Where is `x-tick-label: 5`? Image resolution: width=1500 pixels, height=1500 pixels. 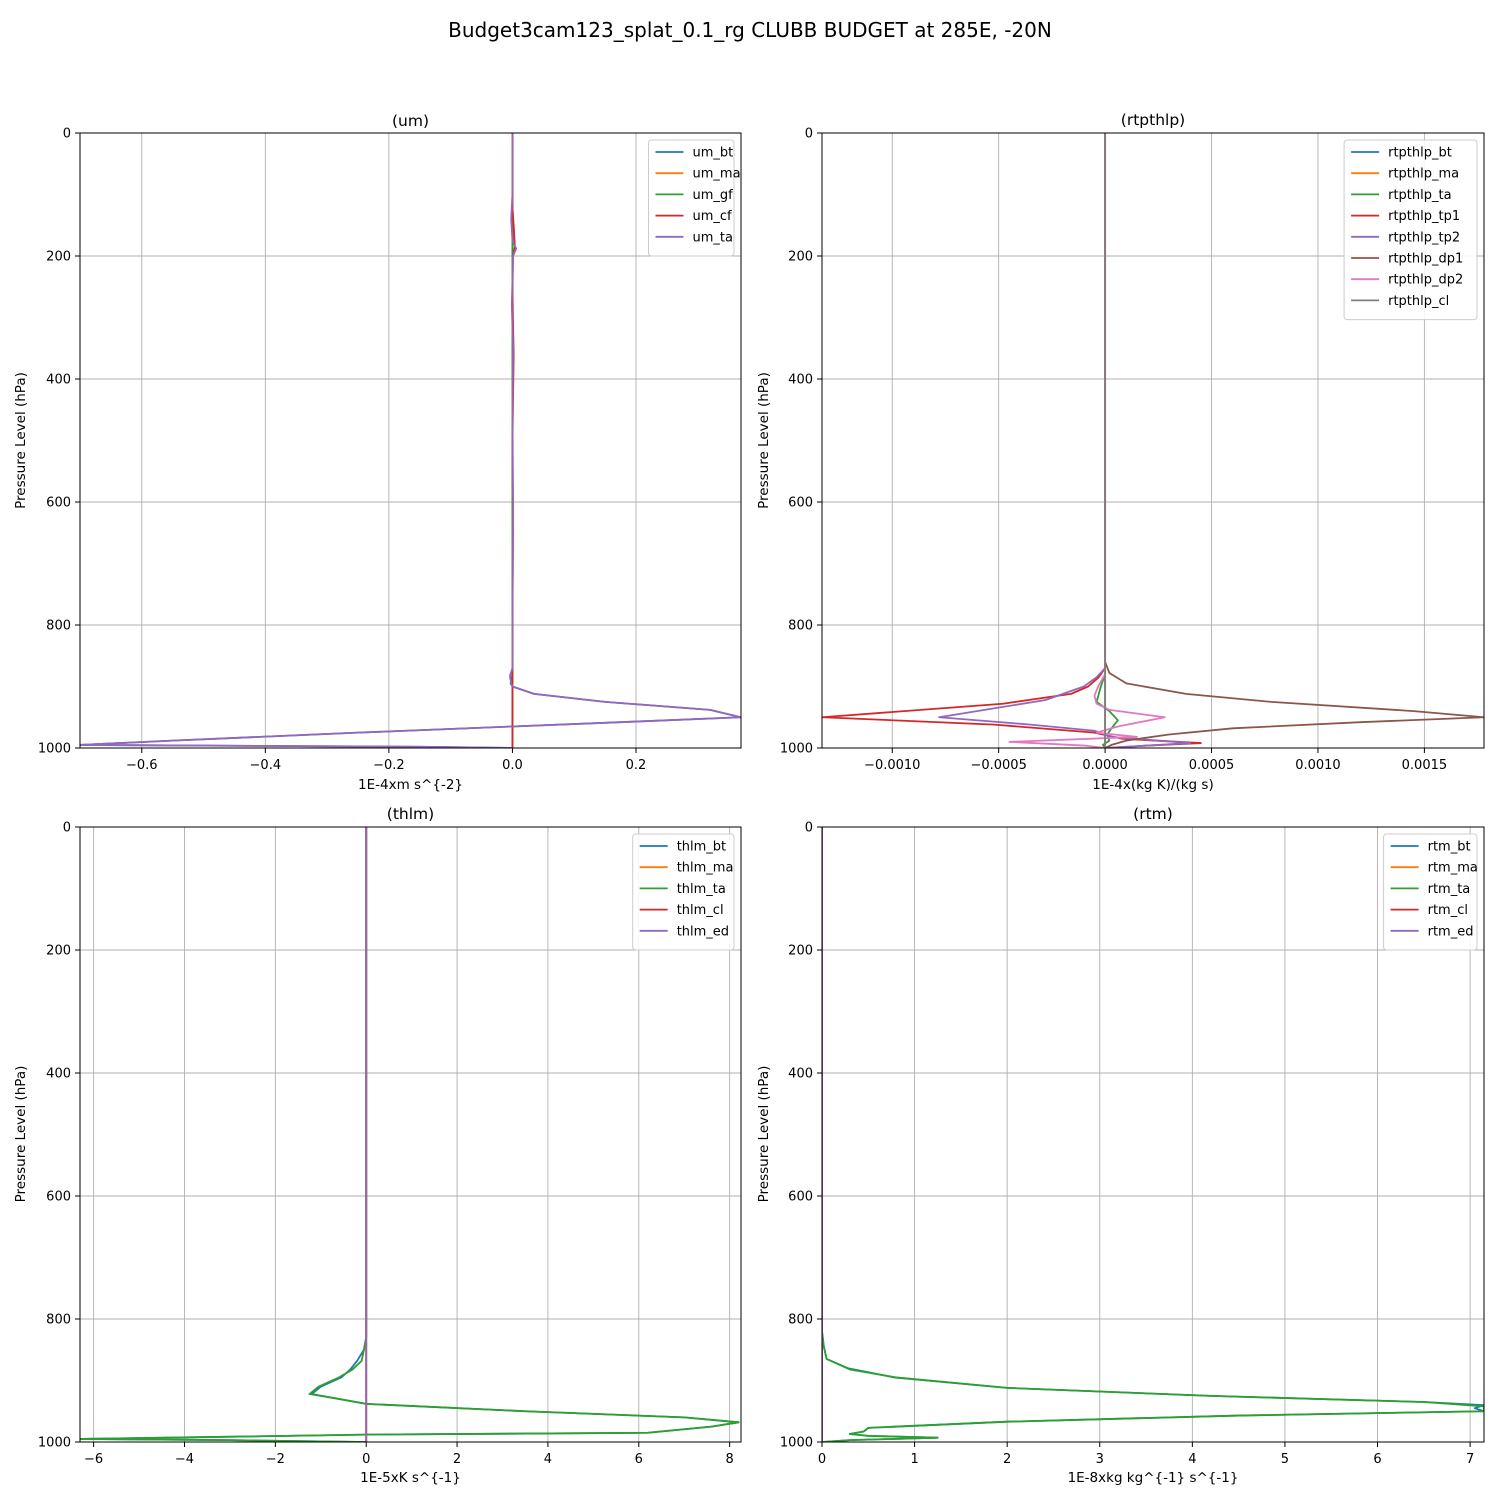
x-tick-label: 5 is located at coordinates (1285, 1459).